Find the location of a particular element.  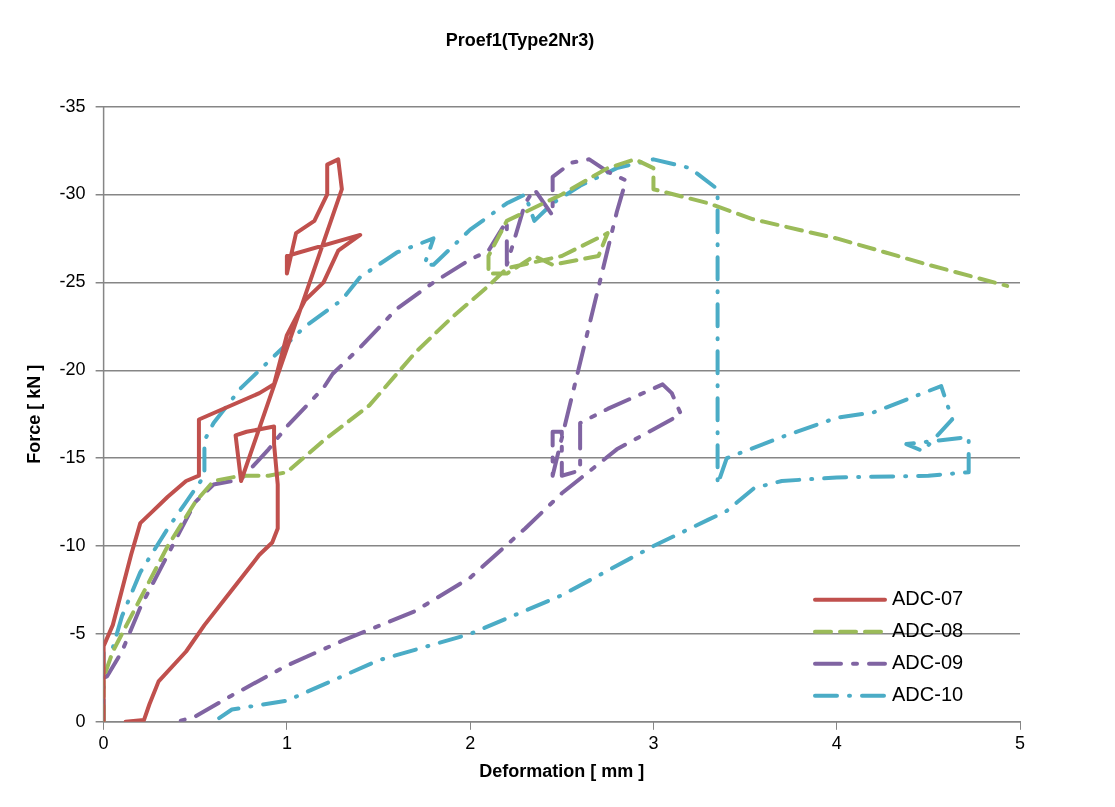

legend-label: ADC-09 is located at coordinates (928, 662).